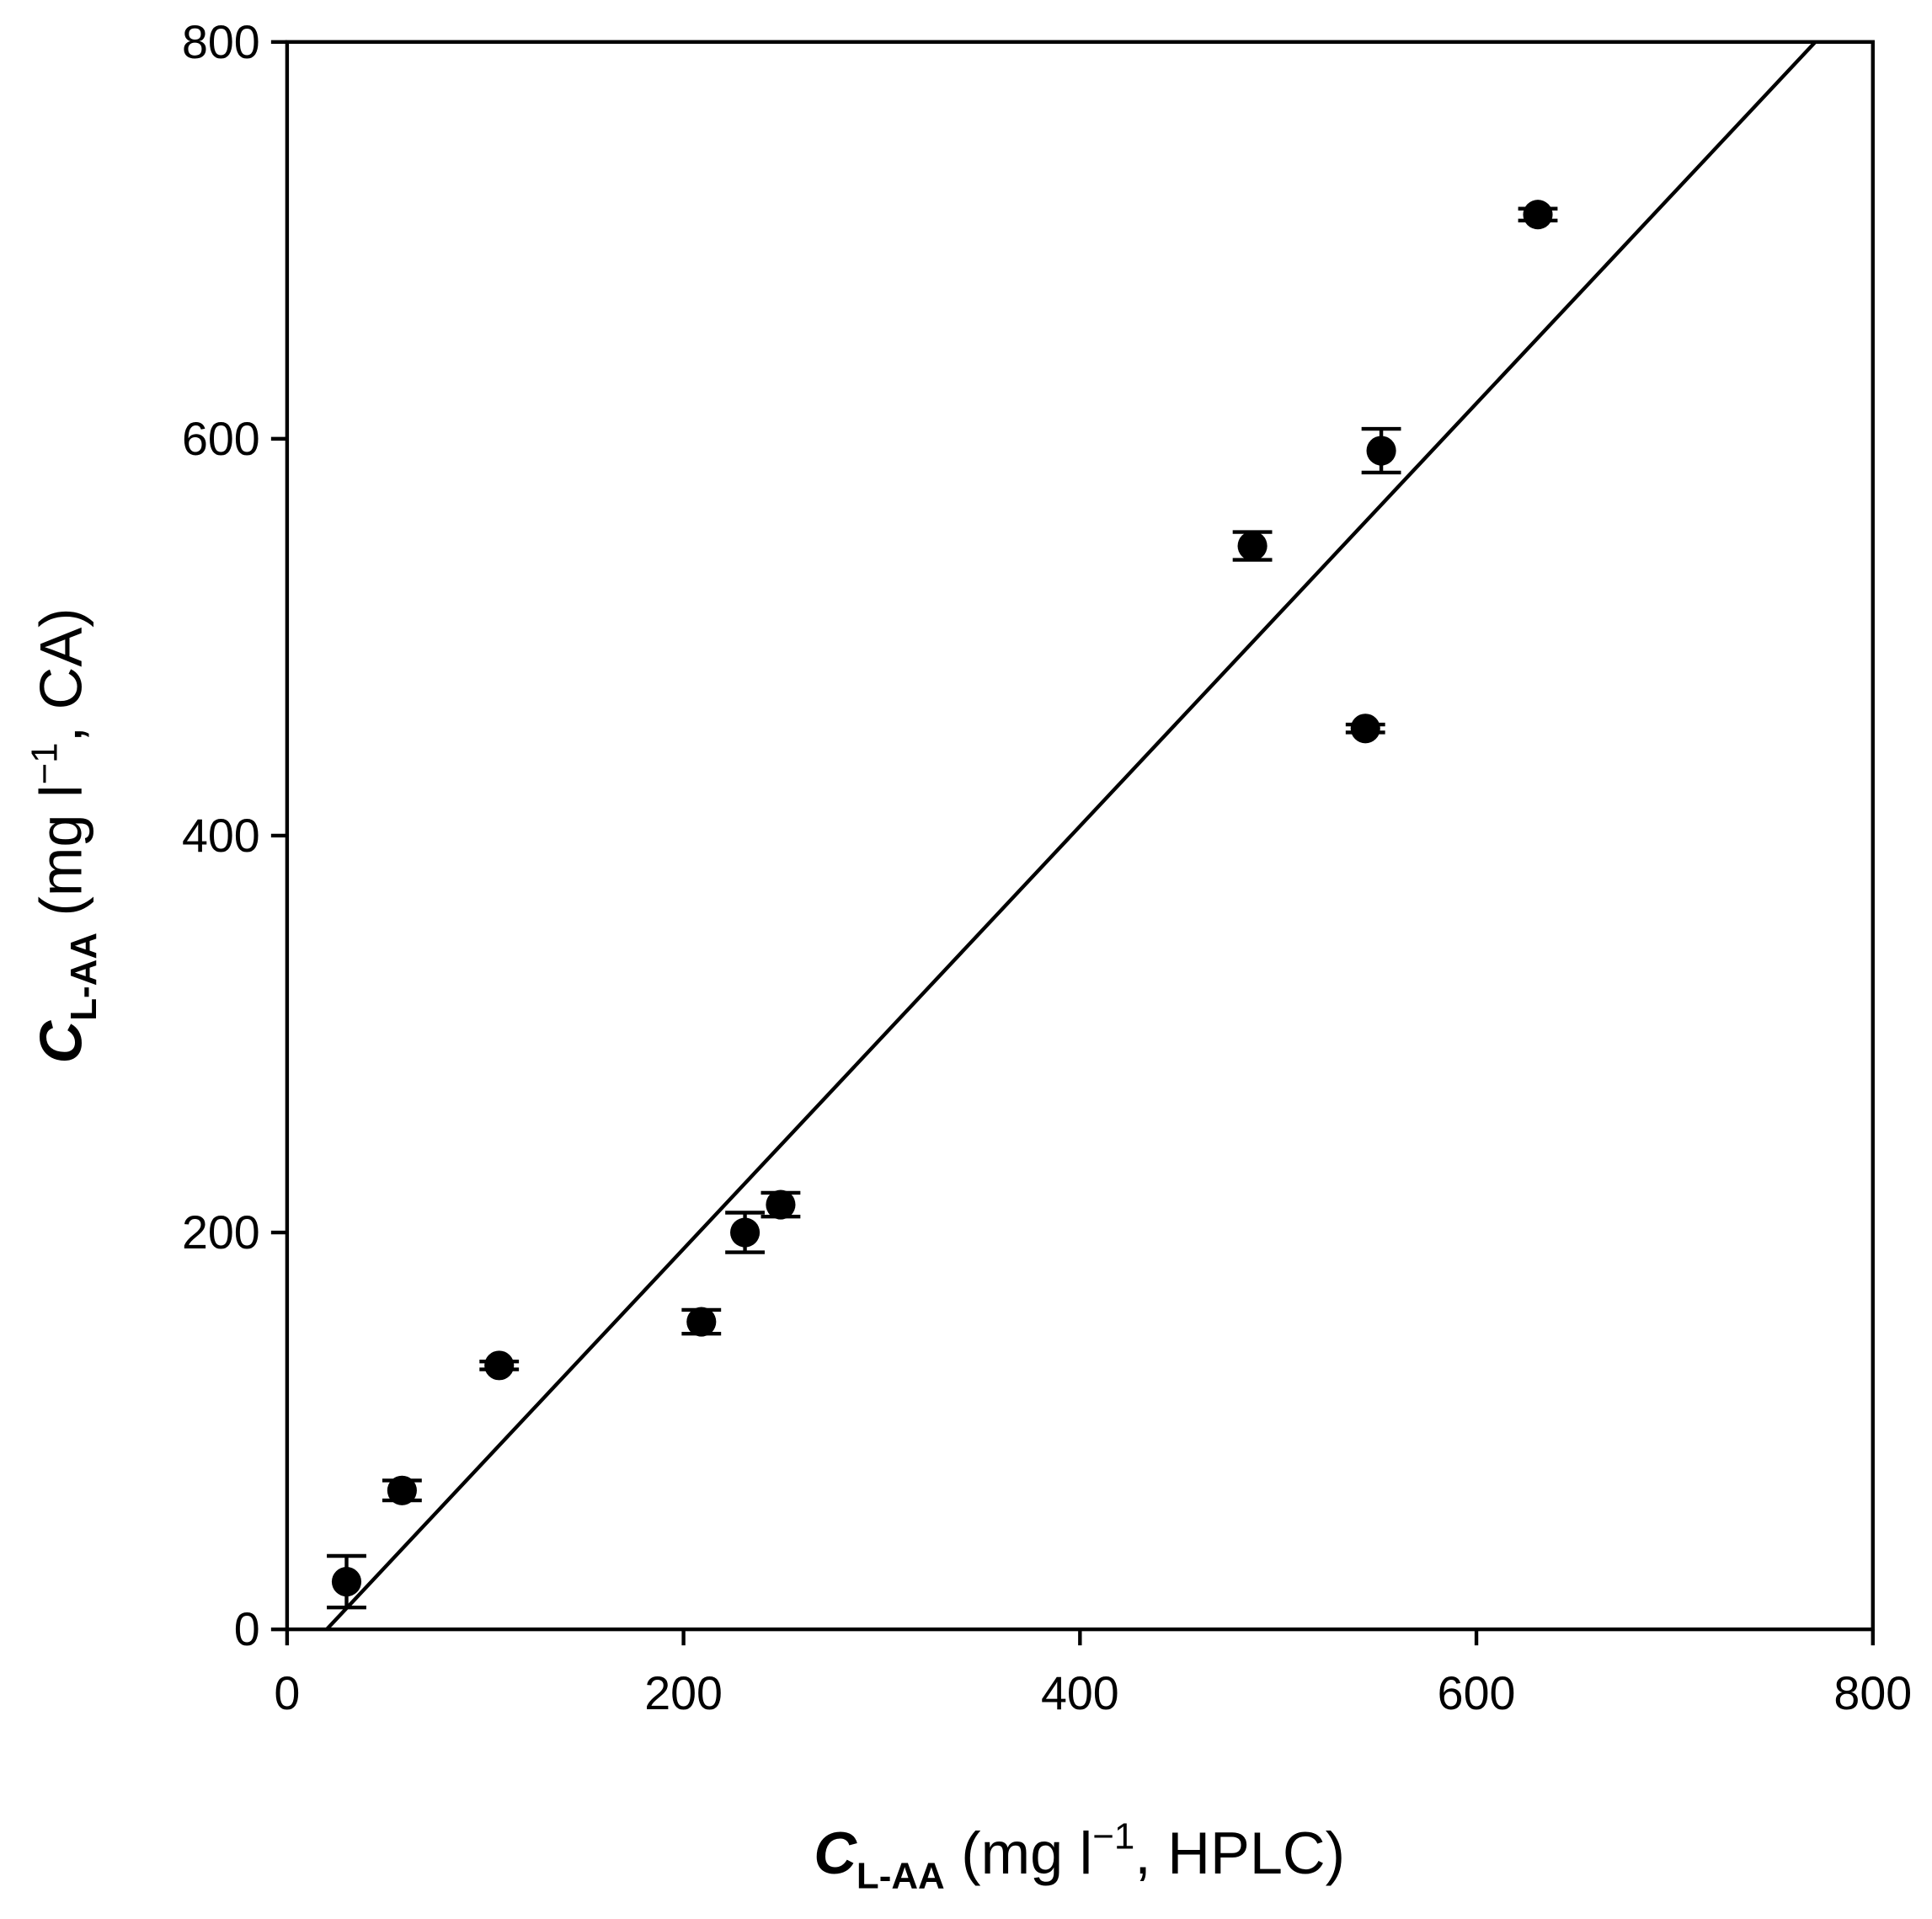 Image resolution: width=1932 pixels, height=1919 pixels. I want to click on y-axis-label: CL-AA (mg l−1, CA), so click(64, 835).